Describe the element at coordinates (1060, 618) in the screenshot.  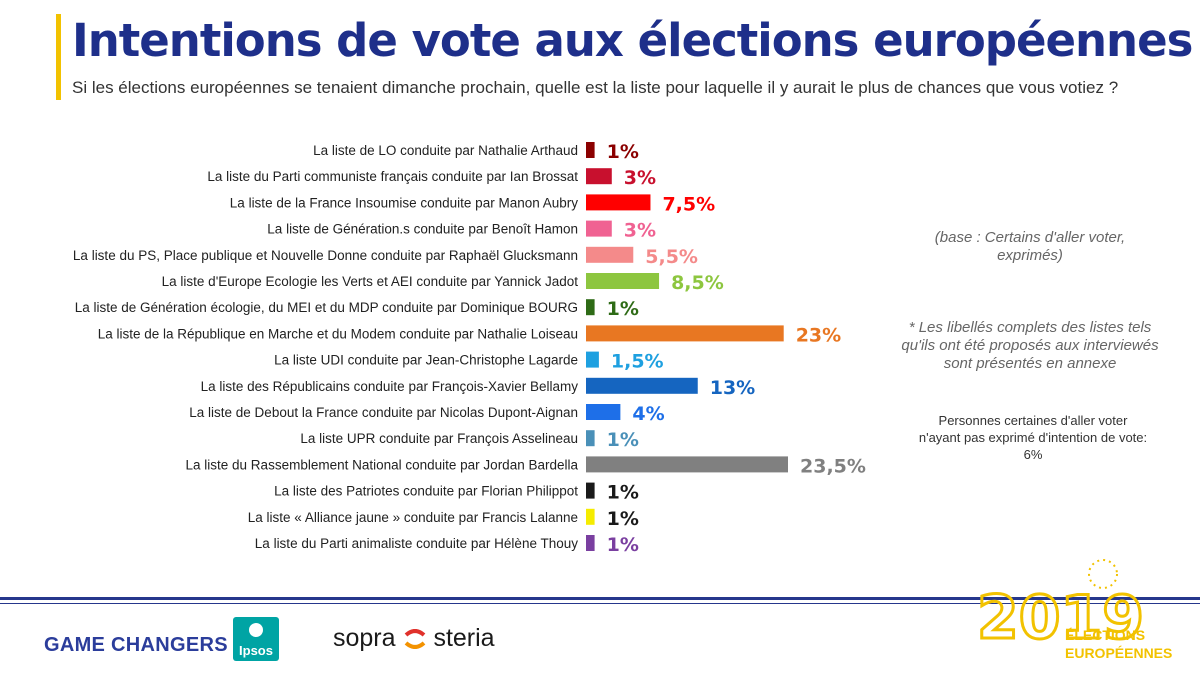
I see `logo-year: 2019` at that location.